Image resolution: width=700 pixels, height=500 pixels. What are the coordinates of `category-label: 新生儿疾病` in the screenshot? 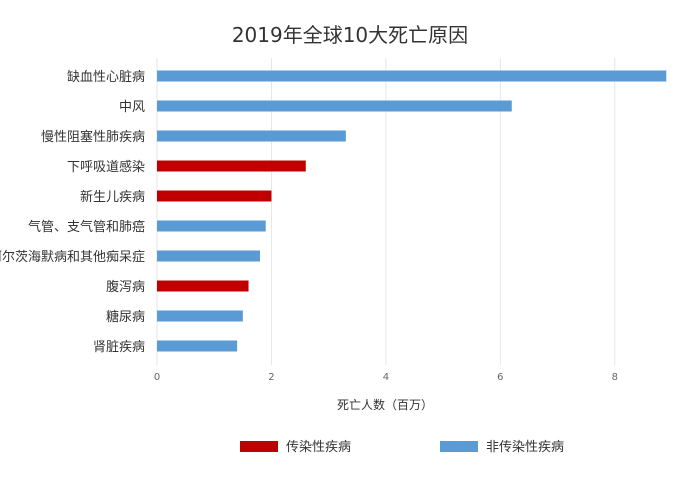 It's located at (112, 197).